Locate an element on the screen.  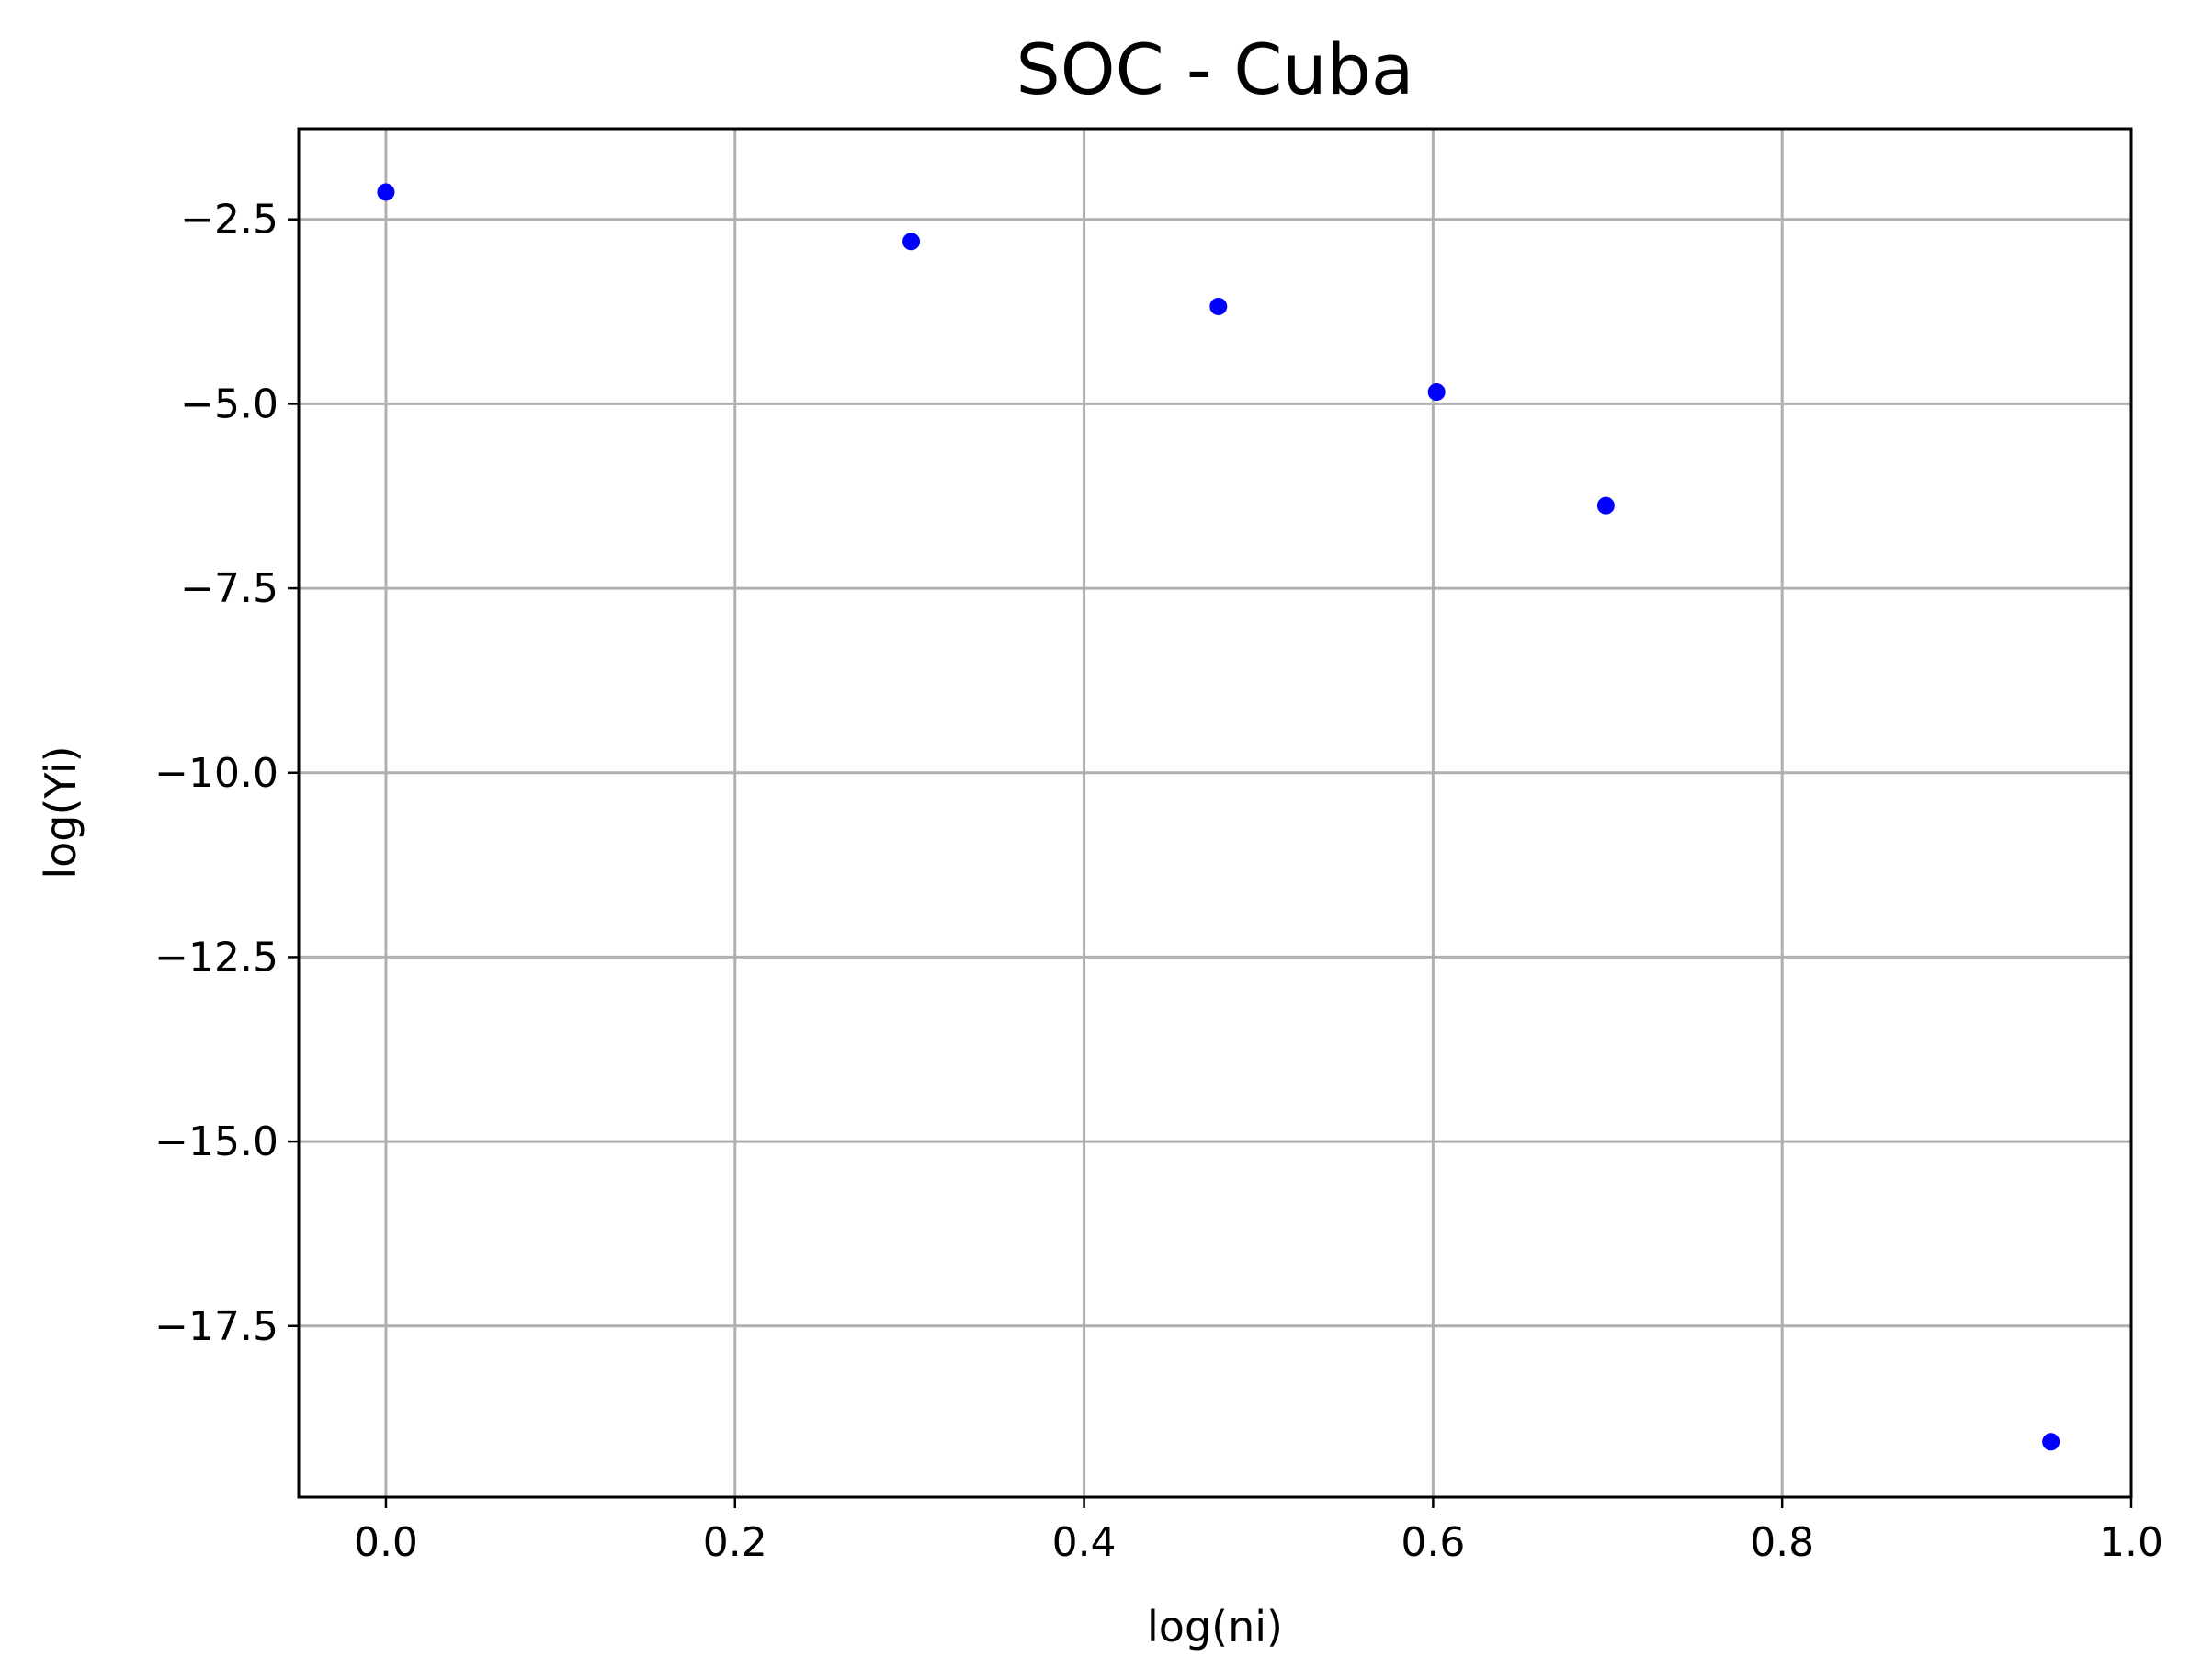
x-tick-label: 0.4 is located at coordinates (1084, 1542).